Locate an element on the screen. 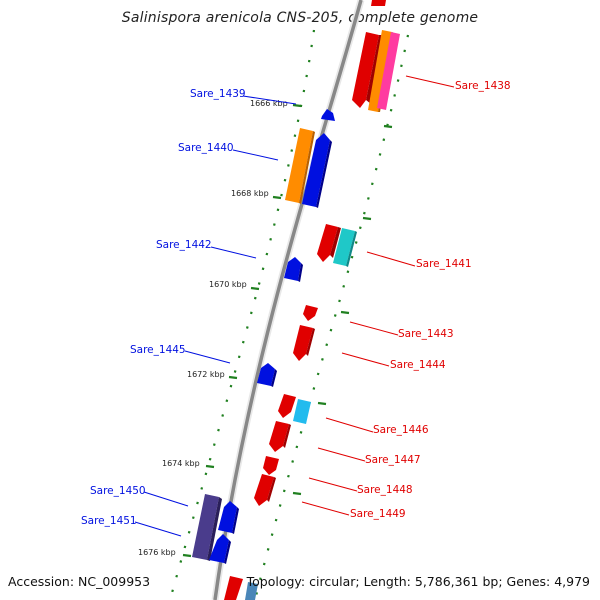 This screenshot has height=600, width=600. gene-label-sare-1447: Sare_1447 is located at coordinates (393, 460).